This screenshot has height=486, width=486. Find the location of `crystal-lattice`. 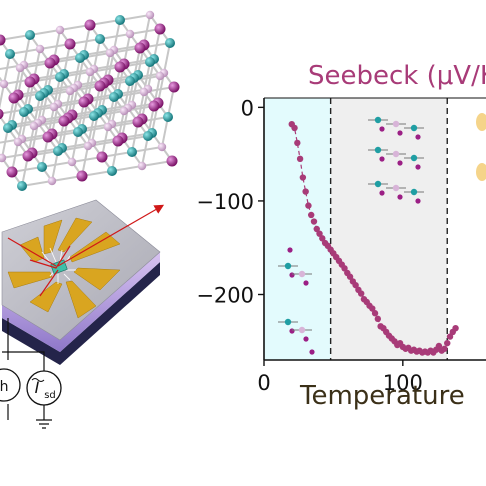

crystal-lattice is located at coordinates (90, 100).